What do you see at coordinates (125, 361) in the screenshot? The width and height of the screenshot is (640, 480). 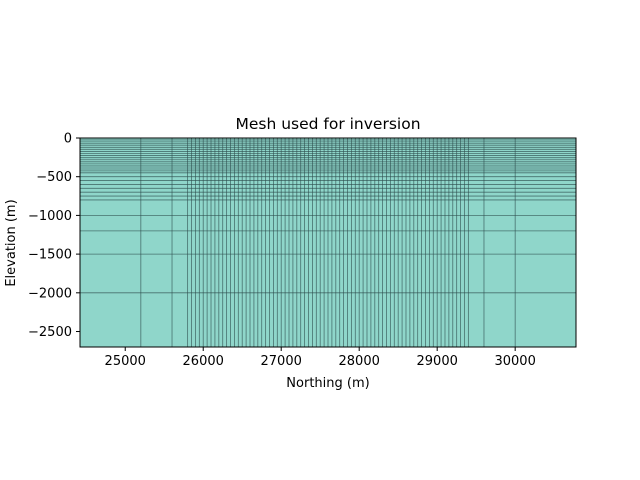 I see `x-tick-label: 25000` at bounding box center [125, 361].